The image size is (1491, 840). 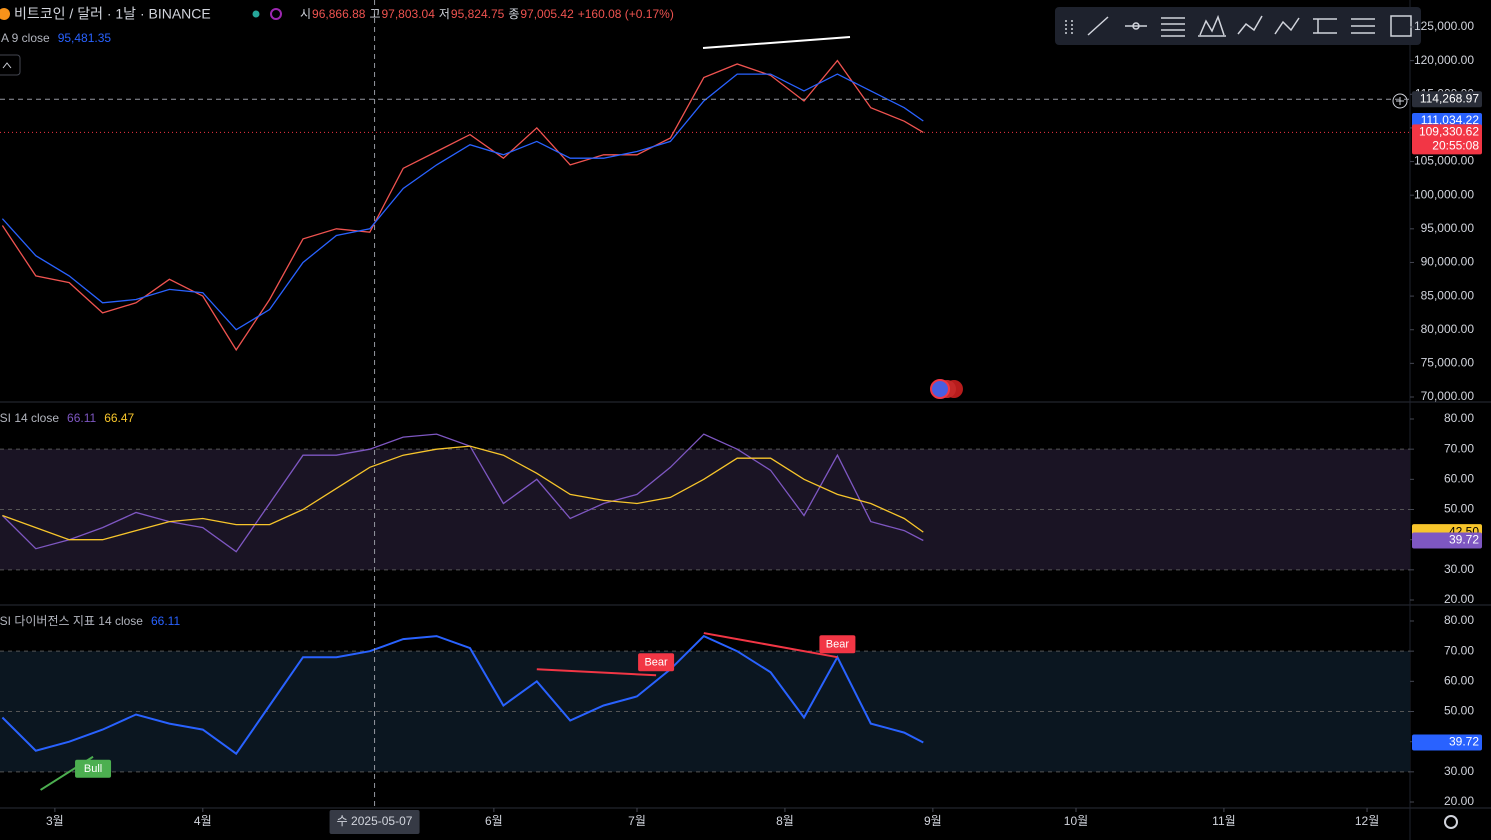 I want to click on change: +160.08 (+0.17%), so click(x=626, y=14).